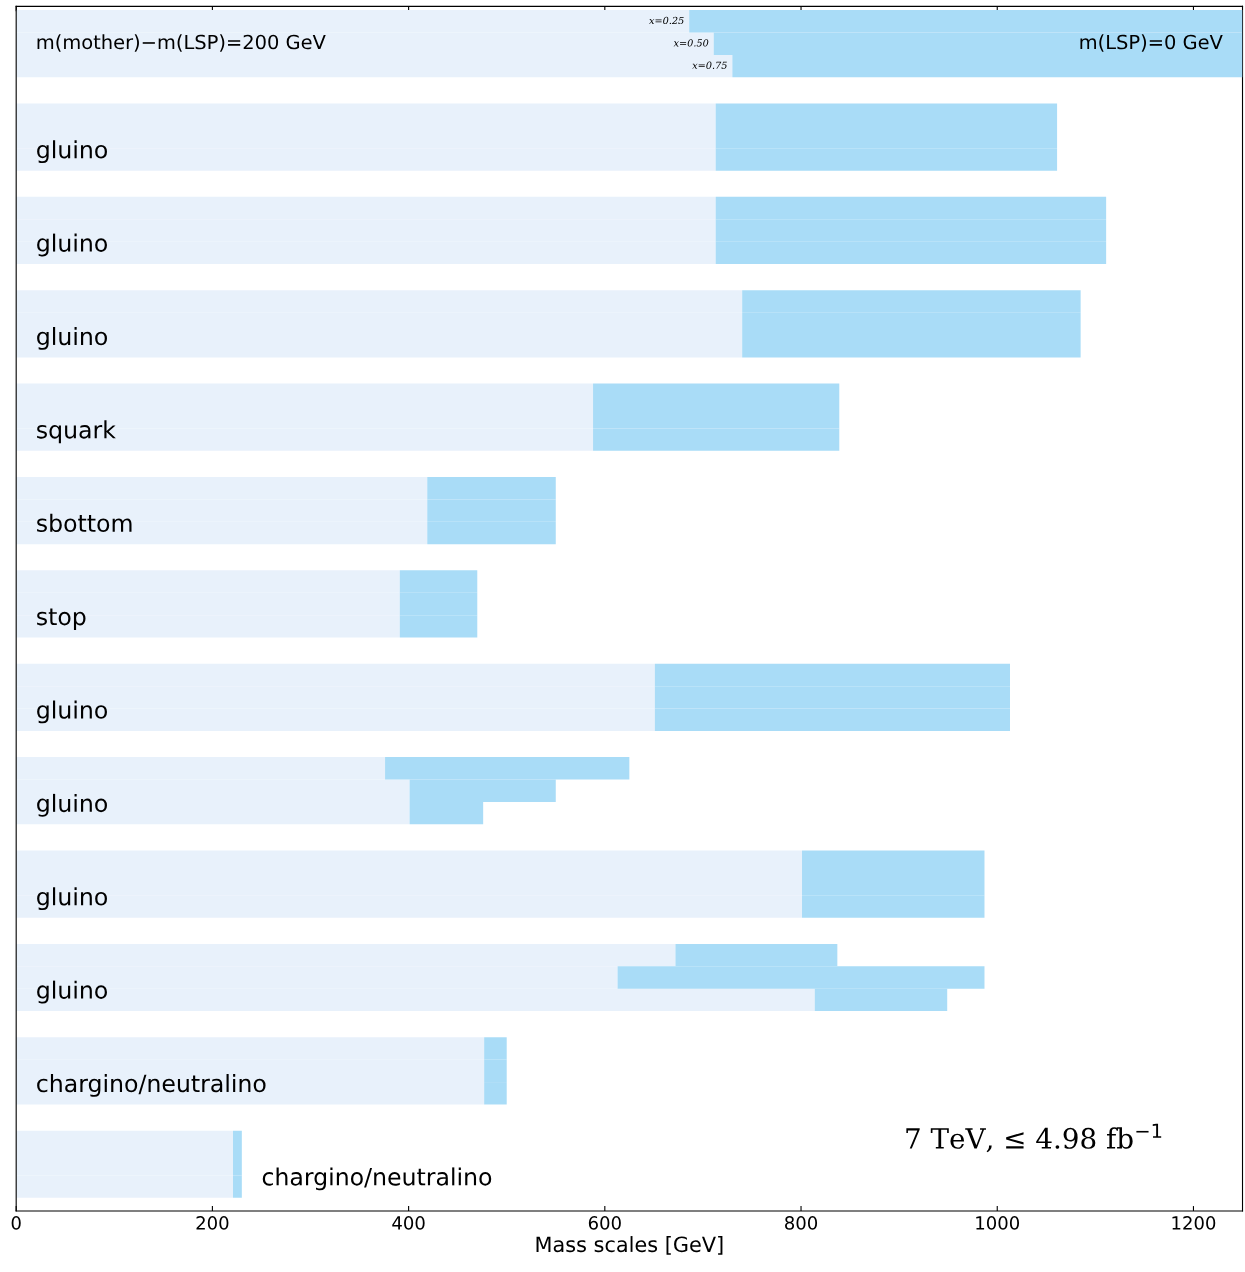 This screenshot has height=1272, width=1245. I want to click on annotation: 7 TeV, ≤ 4.98 fb$^{−1}$, so click(1034, 1138).